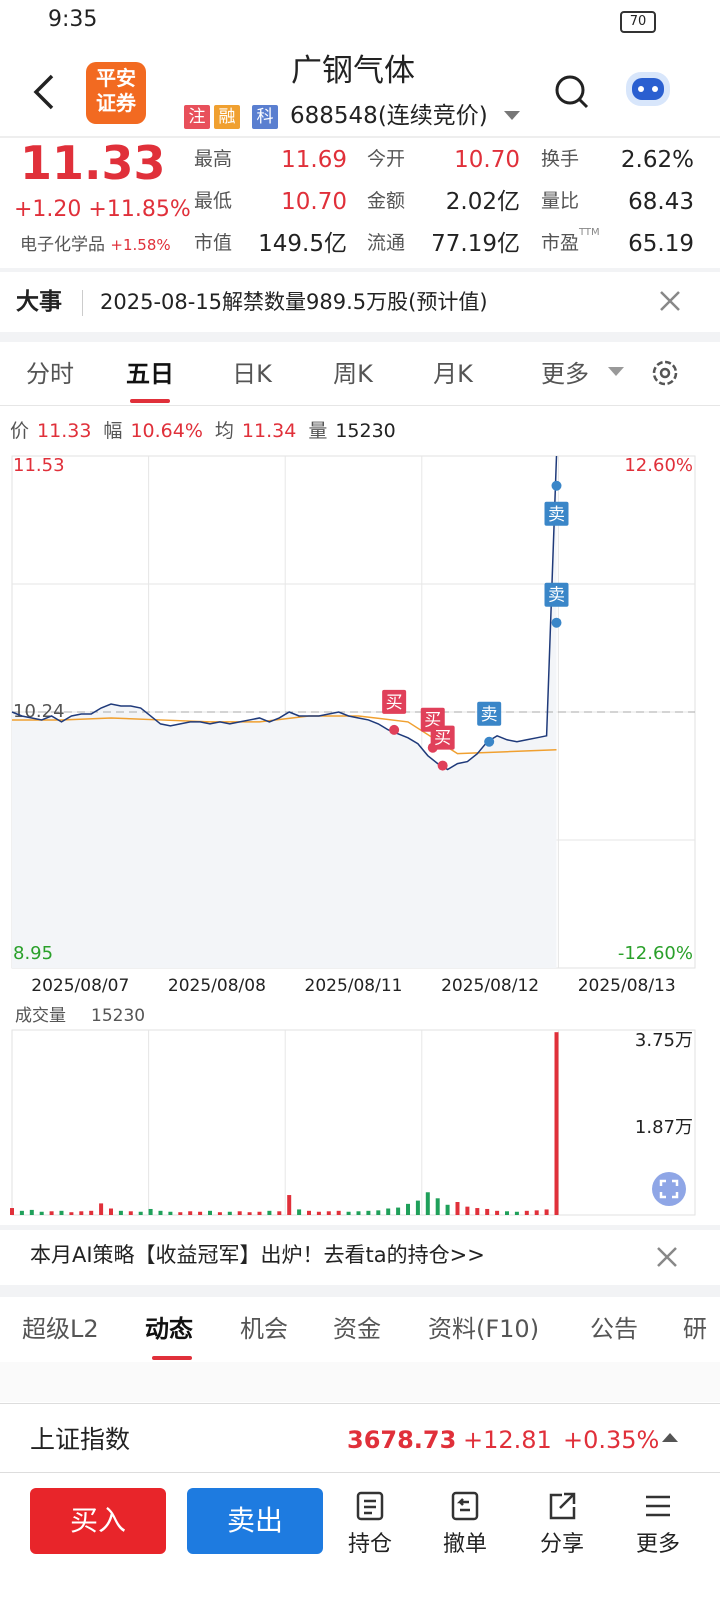  I want to click on tab: 更多, so click(565, 374).